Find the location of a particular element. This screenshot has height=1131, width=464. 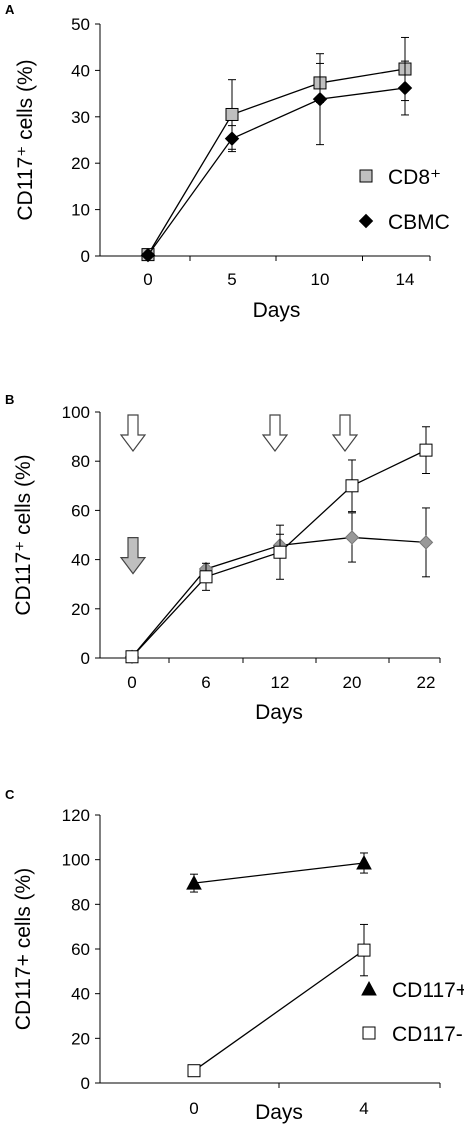

x-tick-label: 12 is located at coordinates (280, 682).